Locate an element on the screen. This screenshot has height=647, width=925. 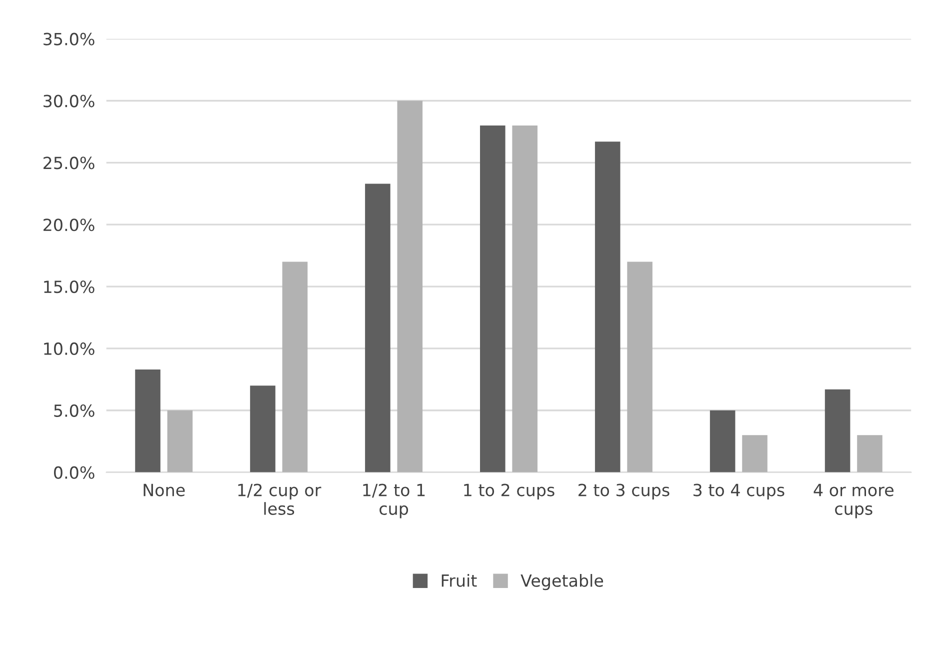
x-tick-label: 1/2 cup or less is located at coordinates (280, 499).